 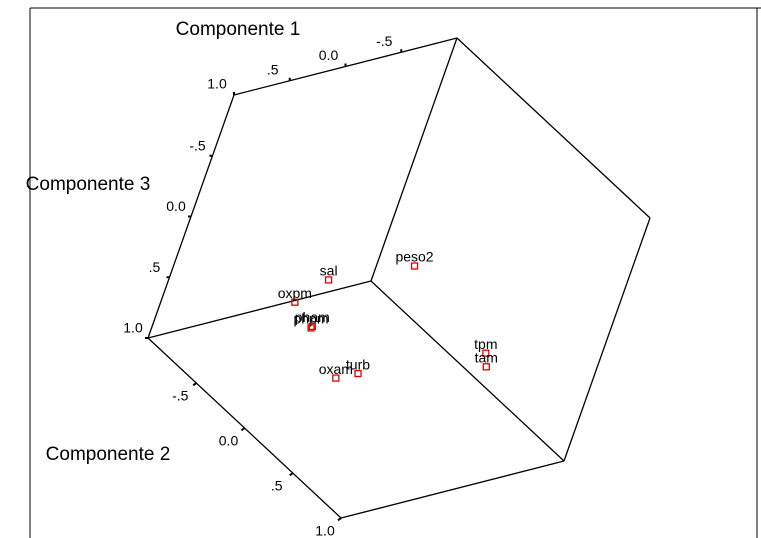 What do you see at coordinates (108, 454) in the screenshot?
I see `y-axis-title: Componente 2` at bounding box center [108, 454].